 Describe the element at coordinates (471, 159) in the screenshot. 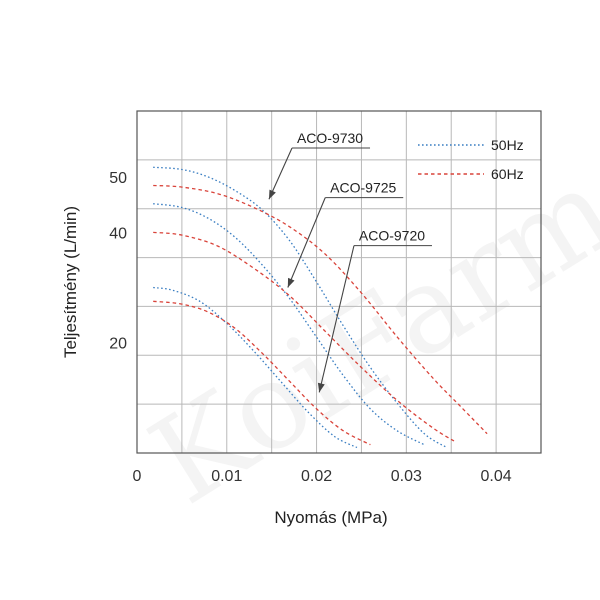

I see `legend: 50Hz 60Hz` at that location.